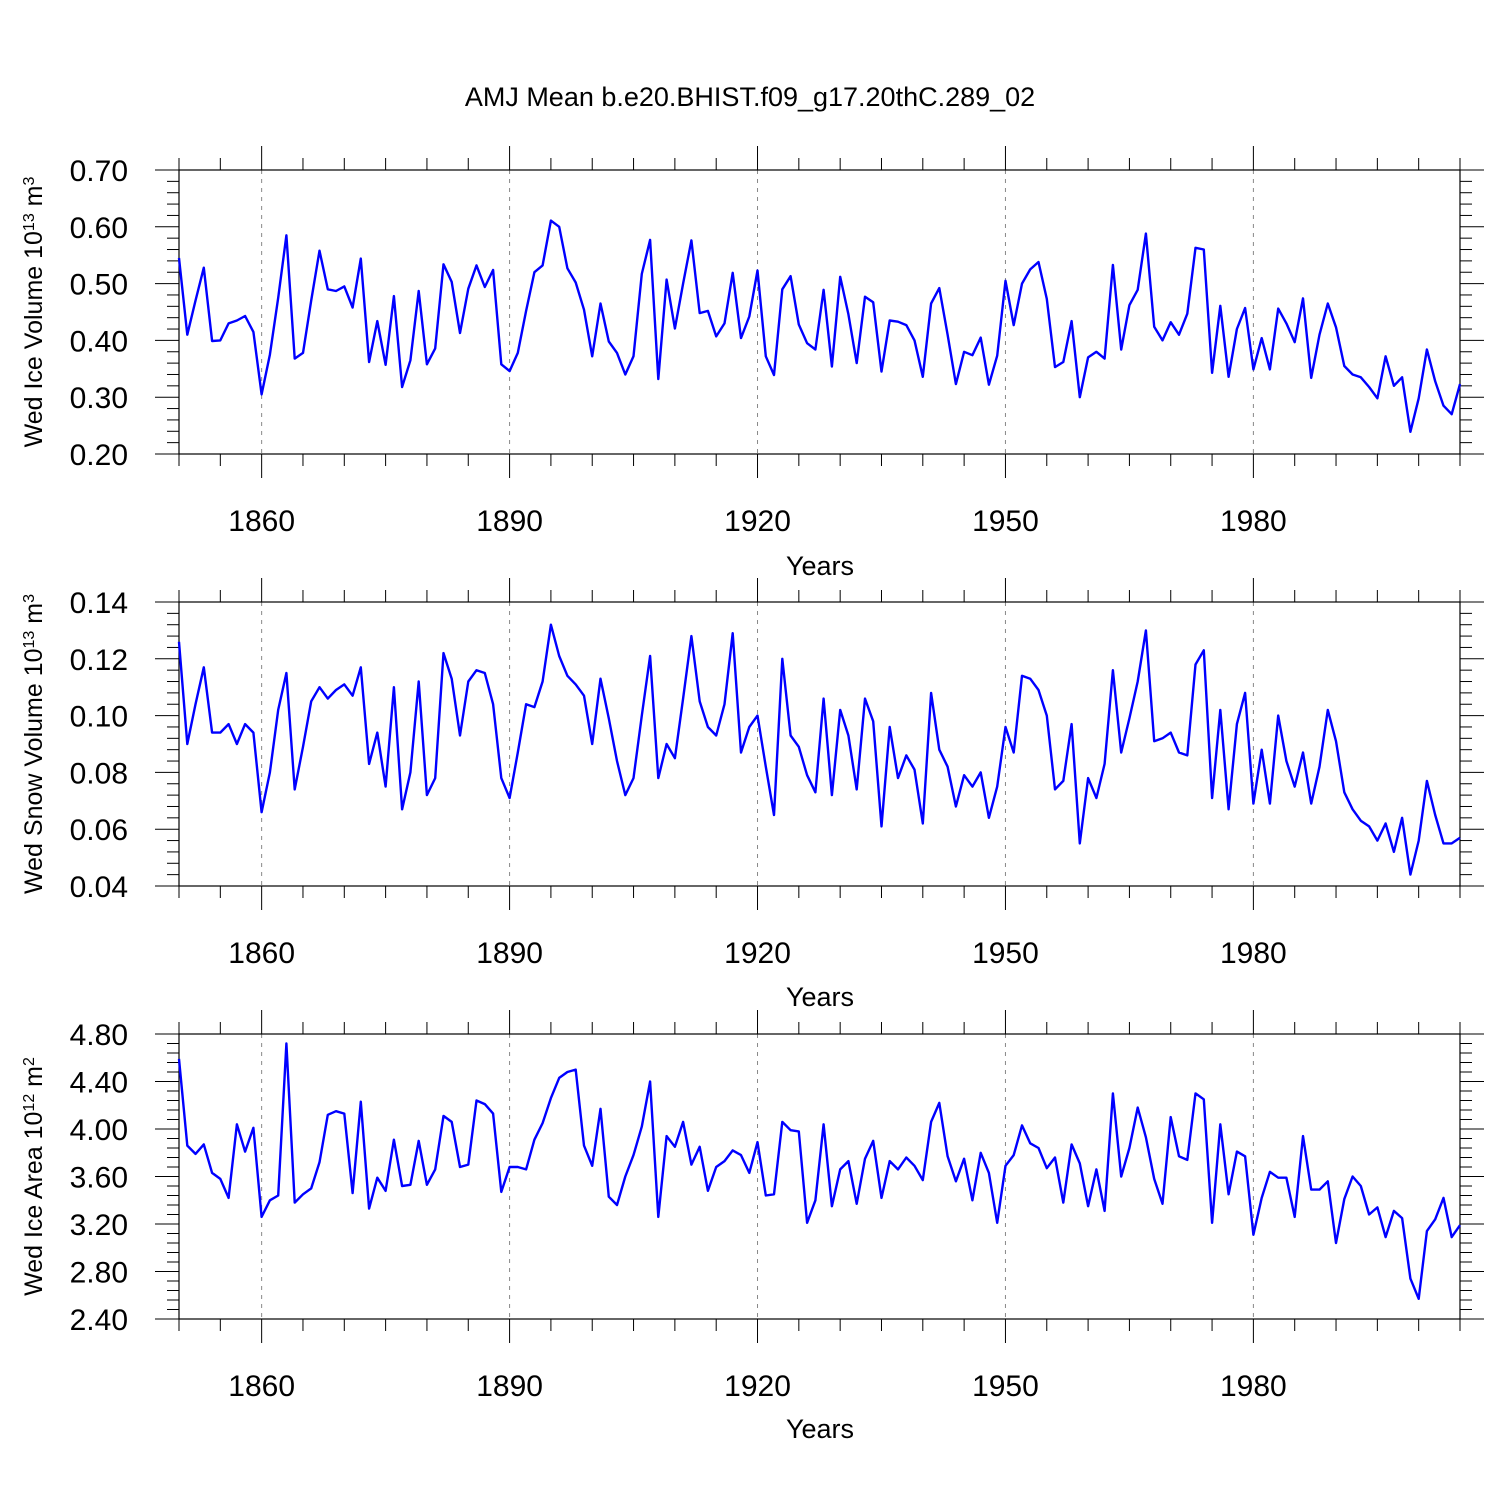 The image size is (1500, 1505). What do you see at coordinates (99, 1225) in the screenshot?
I see `y-tick-label: 3.20` at bounding box center [99, 1225].